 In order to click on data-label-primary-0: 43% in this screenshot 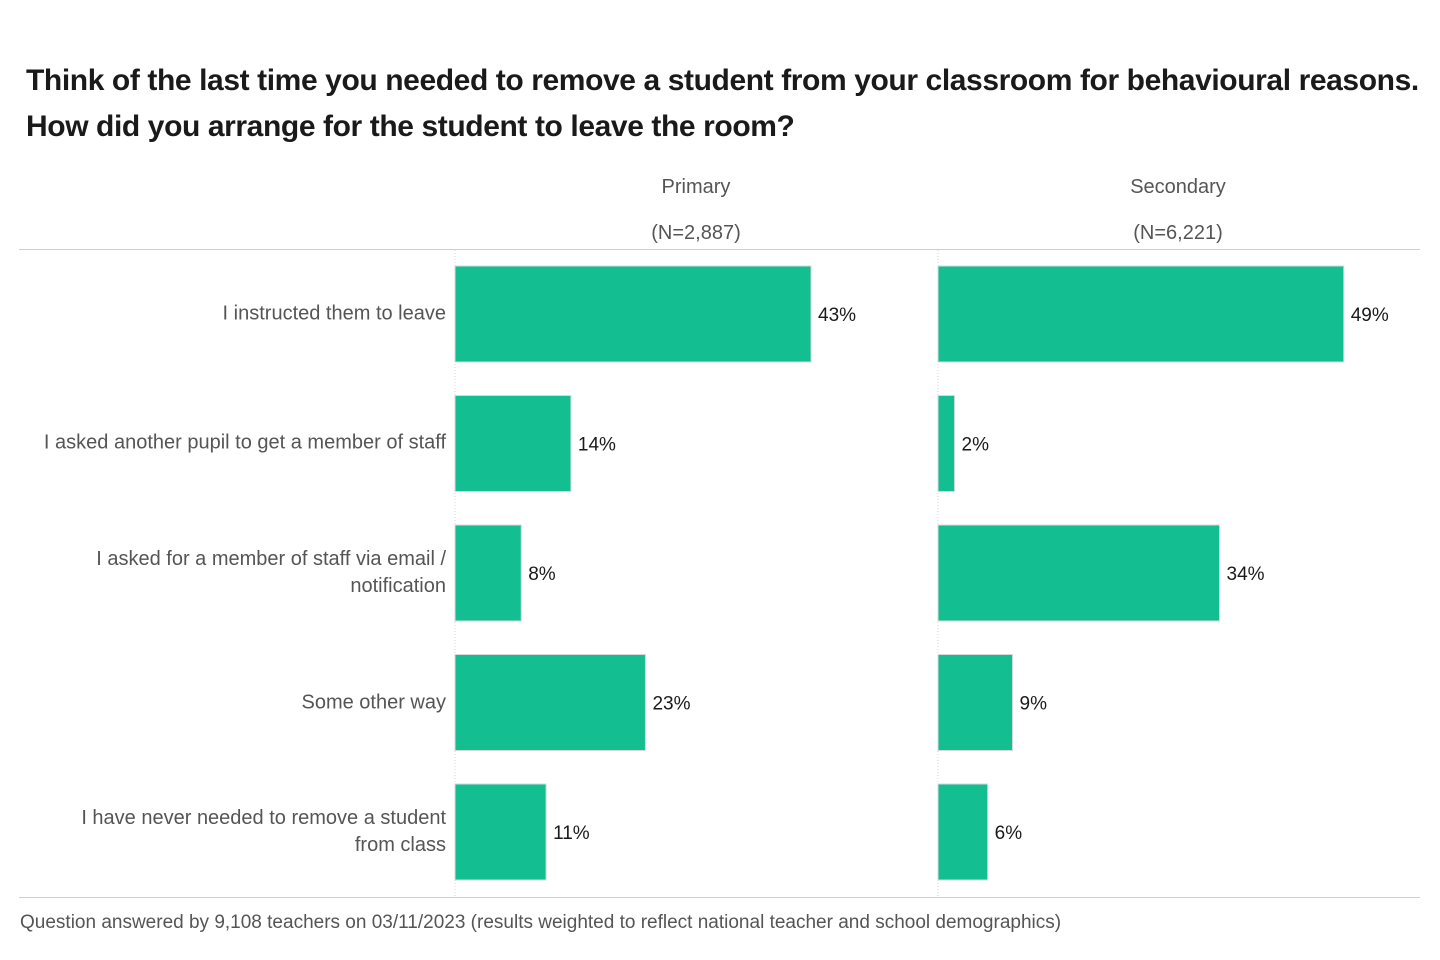, I will do `click(837, 315)`.